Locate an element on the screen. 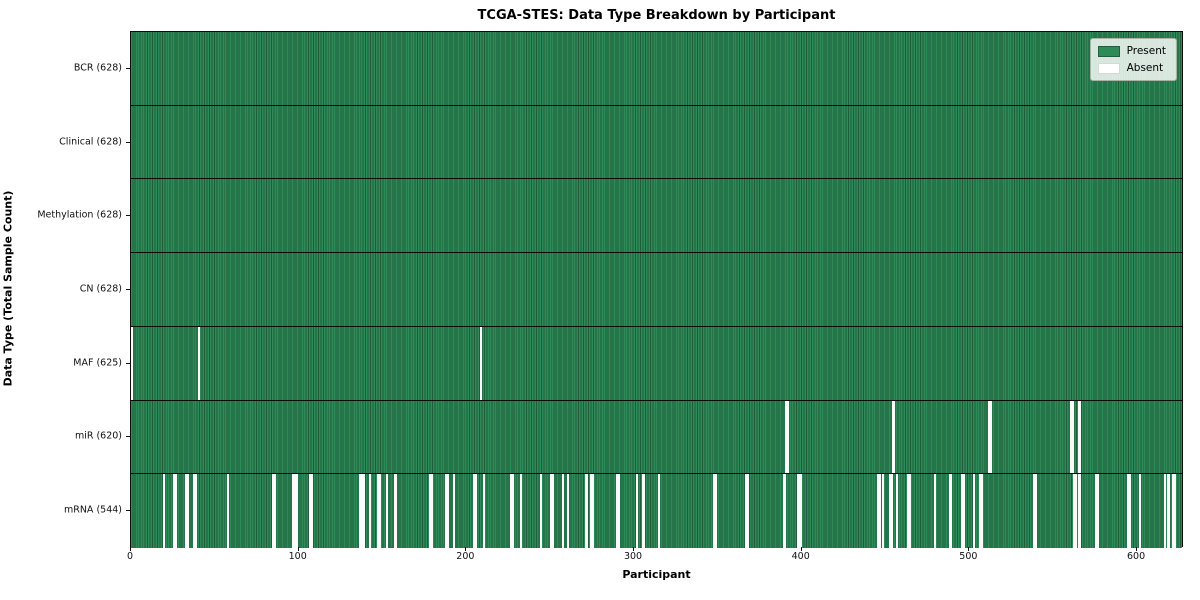 The image size is (1200, 600). y-tick-label: Methylation (628) is located at coordinates (79, 215).